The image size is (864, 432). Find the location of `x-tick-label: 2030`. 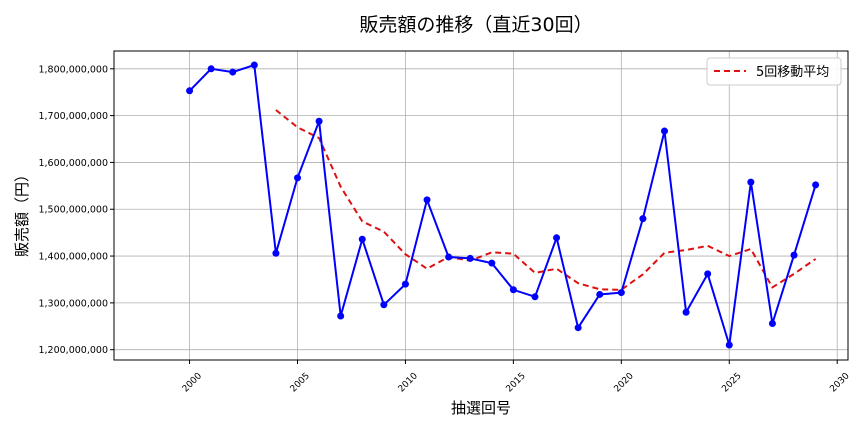

x-tick-label: 2030 is located at coordinates (839, 382).